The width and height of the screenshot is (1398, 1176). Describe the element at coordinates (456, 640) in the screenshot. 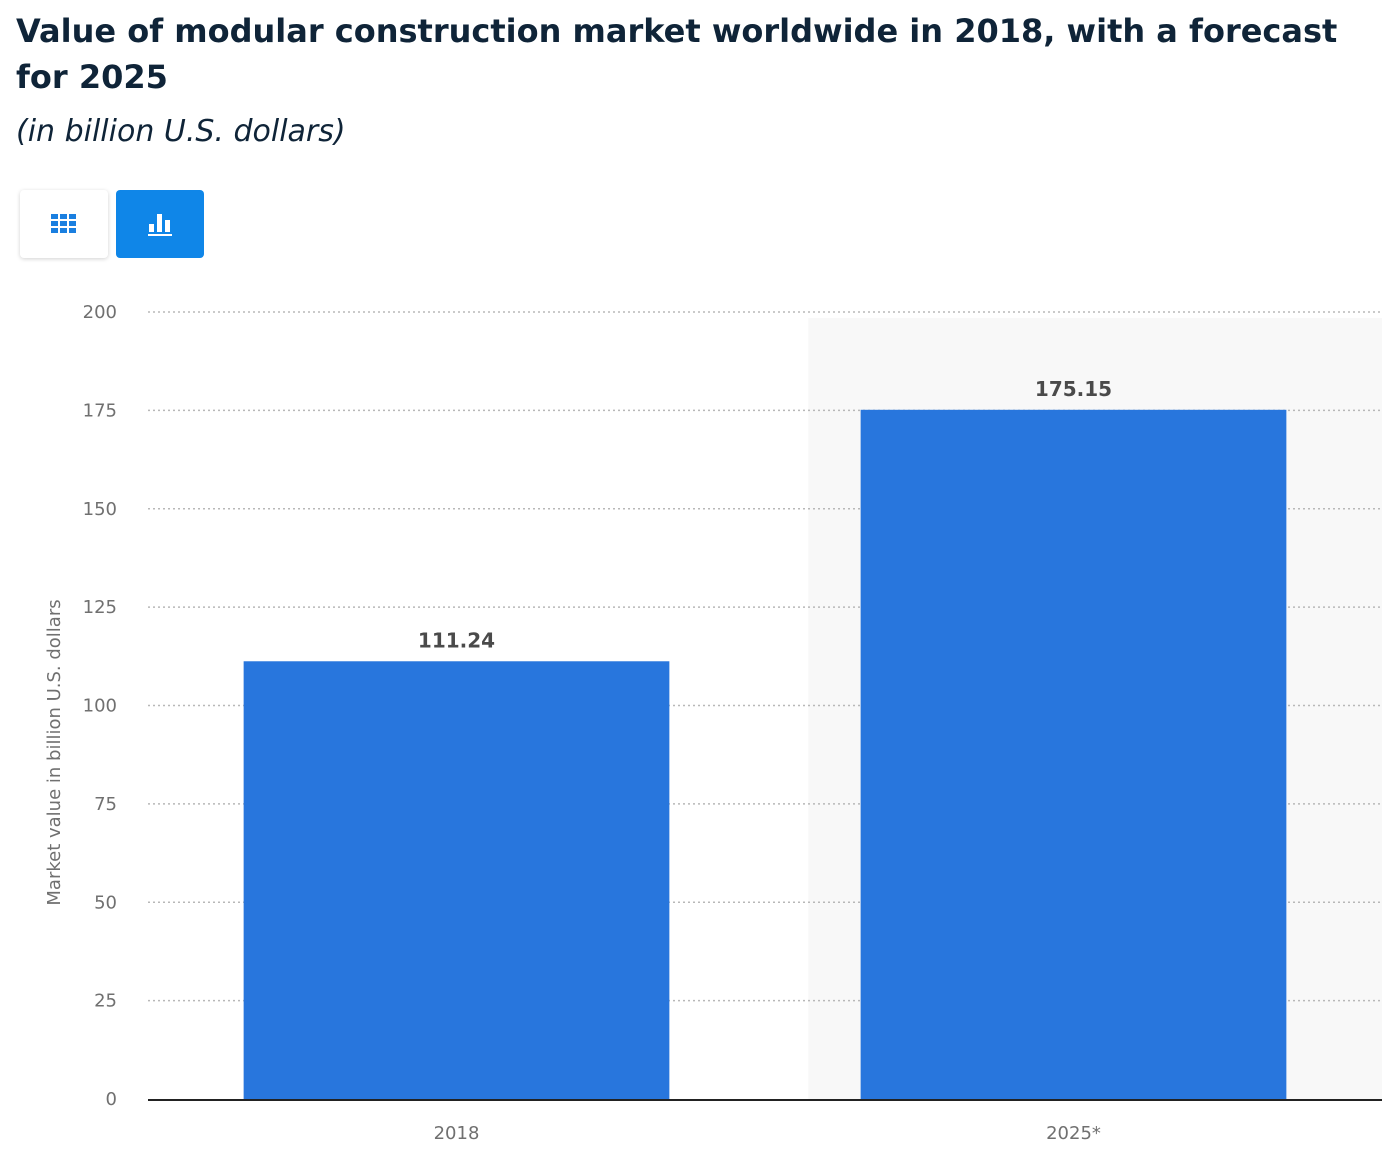

I see `bar-value-label: 111.24` at that location.